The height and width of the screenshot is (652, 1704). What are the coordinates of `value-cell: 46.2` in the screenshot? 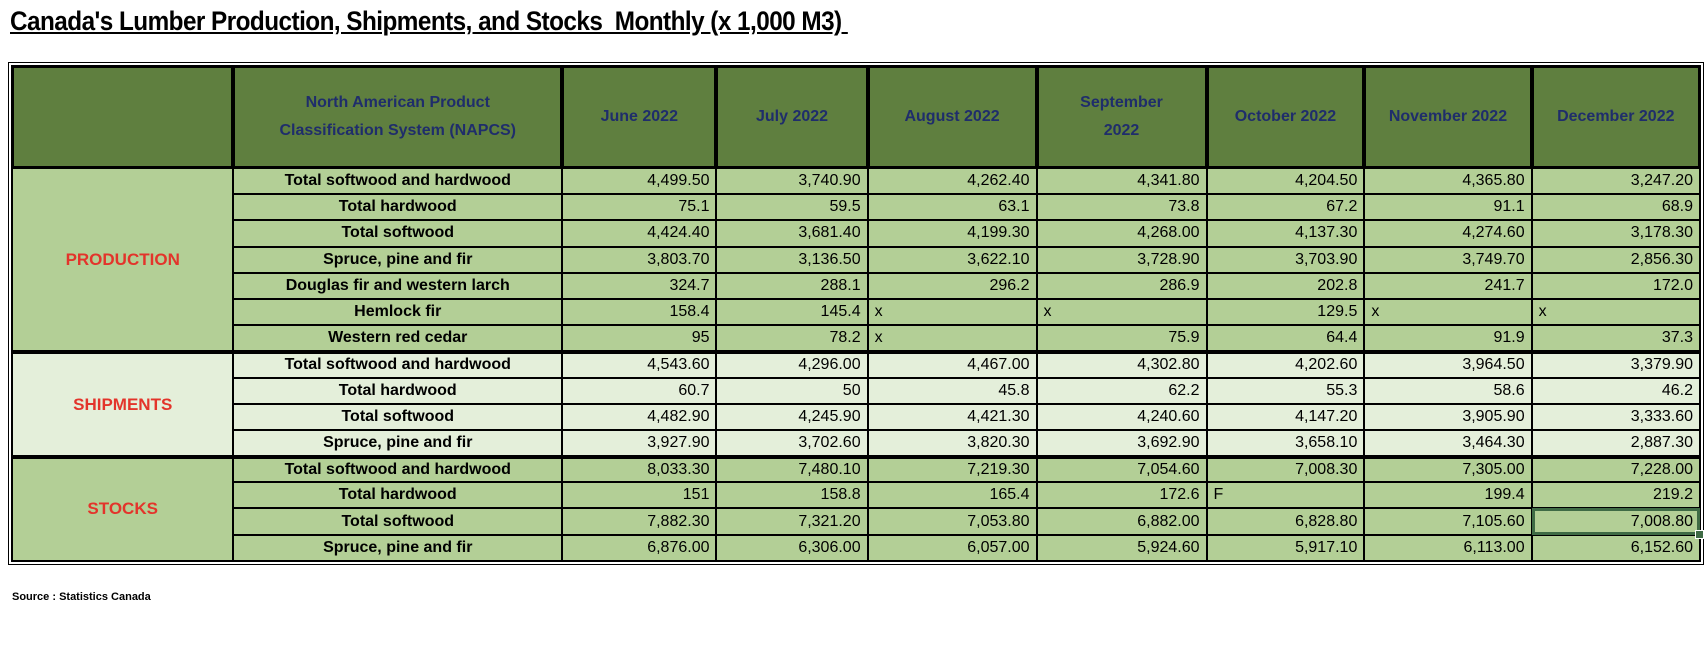 It's located at (1615, 390).